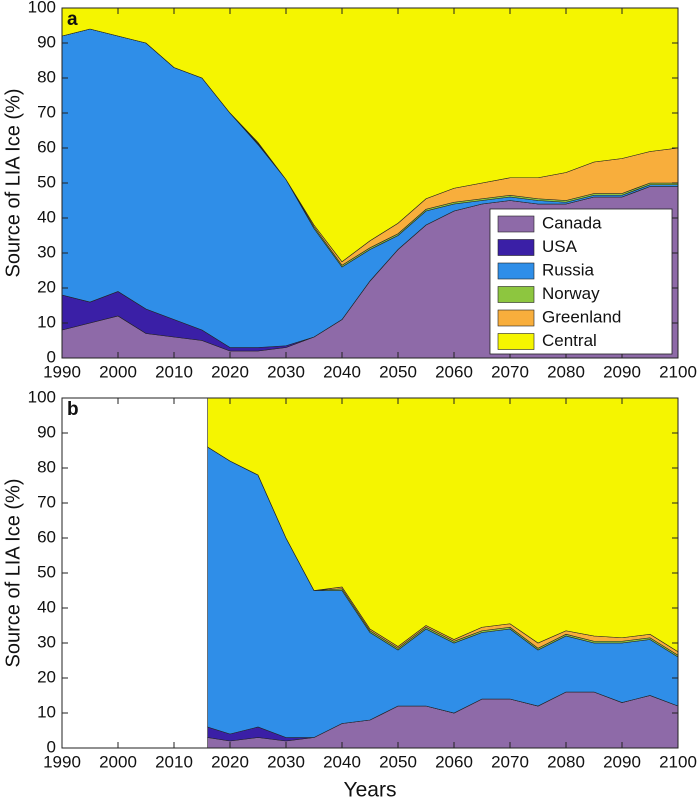 The width and height of the screenshot is (700, 808). What do you see at coordinates (581, 316) in the screenshot?
I see `legend-label: Greenland` at bounding box center [581, 316].